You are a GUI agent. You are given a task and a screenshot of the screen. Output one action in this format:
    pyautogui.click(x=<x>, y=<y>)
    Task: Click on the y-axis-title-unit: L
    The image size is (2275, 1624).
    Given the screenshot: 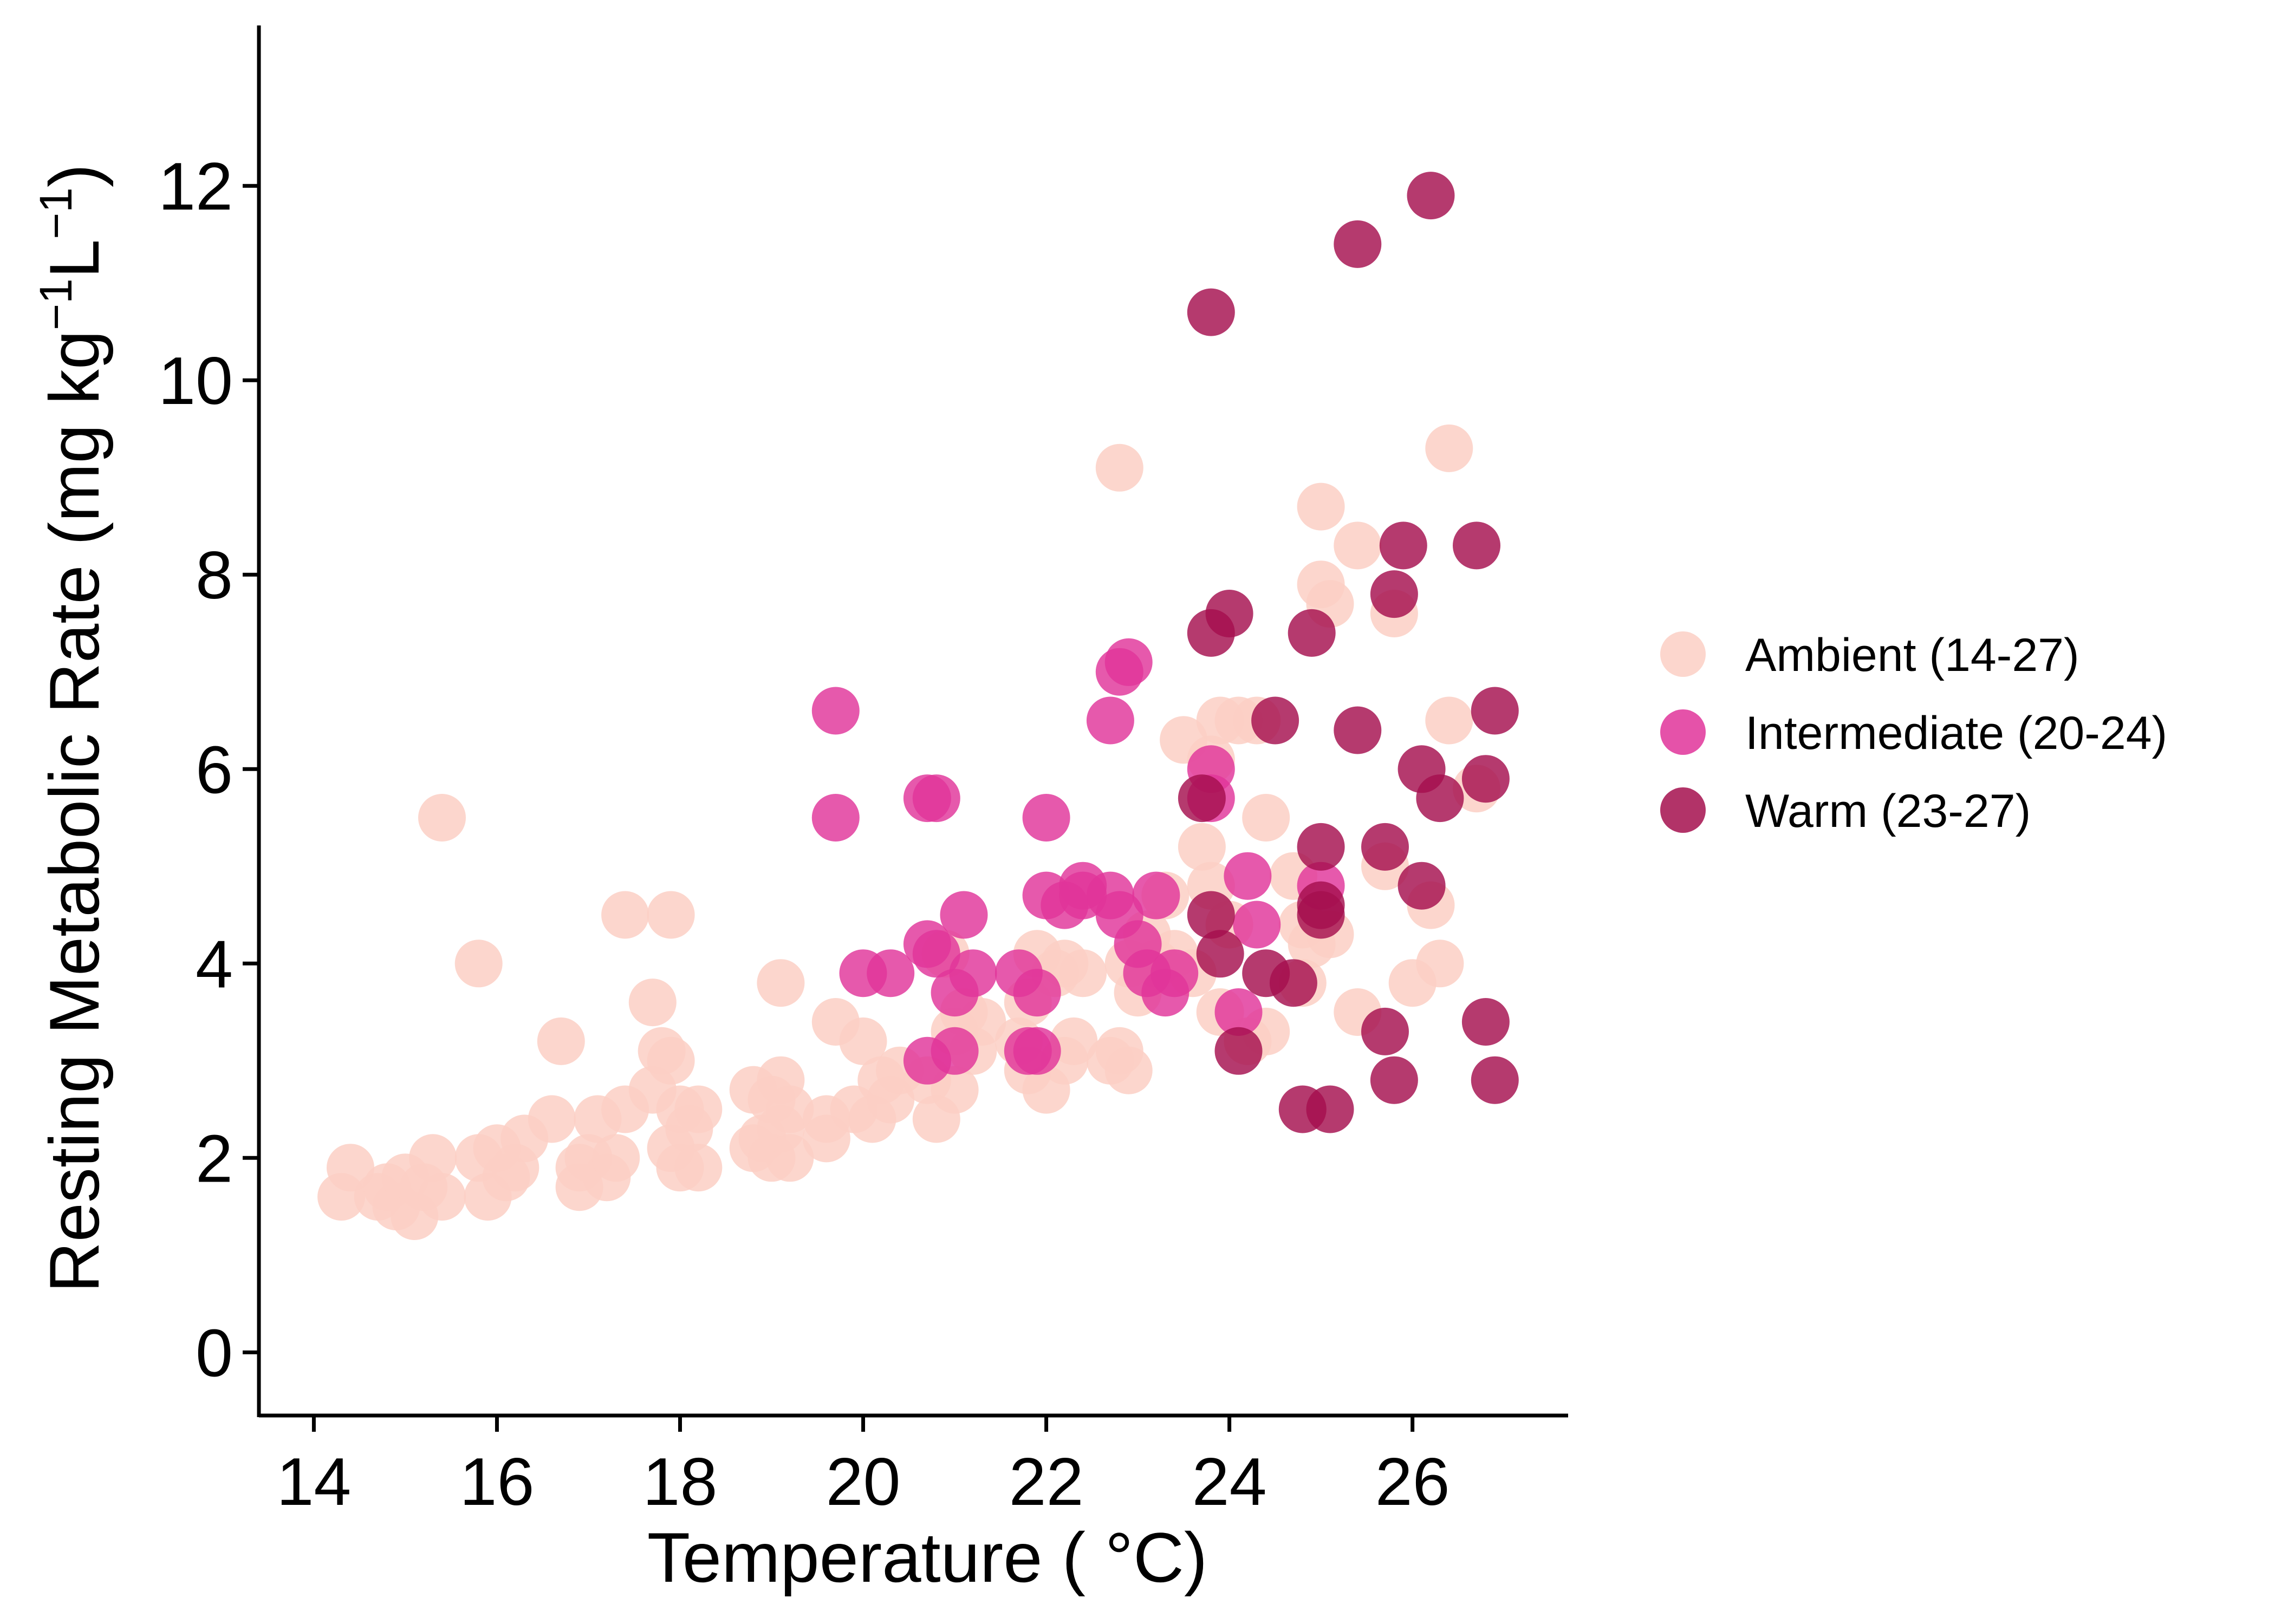 What is the action you would take?
    pyautogui.click(x=74, y=258)
    